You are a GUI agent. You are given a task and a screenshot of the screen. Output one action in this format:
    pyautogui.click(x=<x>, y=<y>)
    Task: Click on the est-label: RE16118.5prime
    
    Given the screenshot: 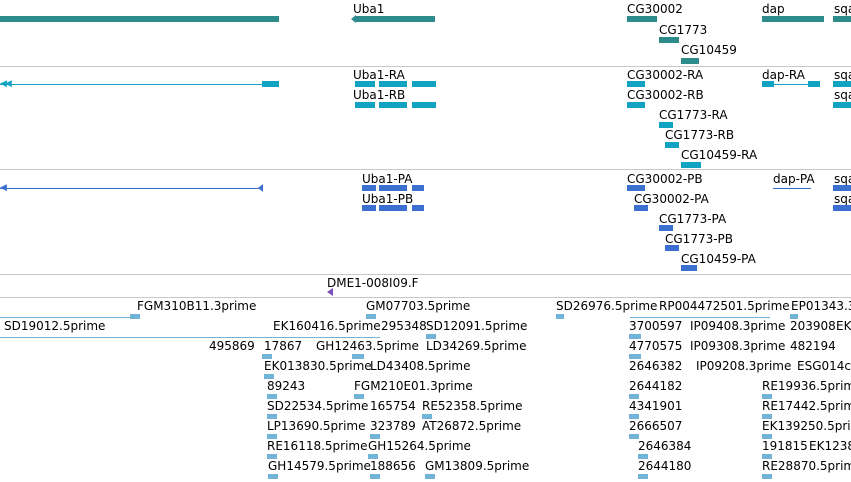 What is the action you would take?
    pyautogui.click(x=317, y=446)
    